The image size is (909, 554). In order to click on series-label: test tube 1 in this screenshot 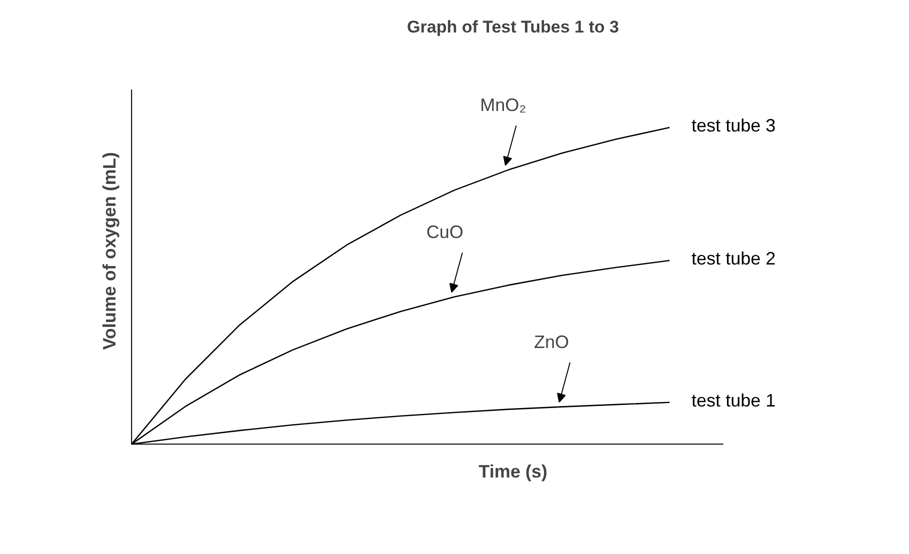, I will do `click(734, 400)`.